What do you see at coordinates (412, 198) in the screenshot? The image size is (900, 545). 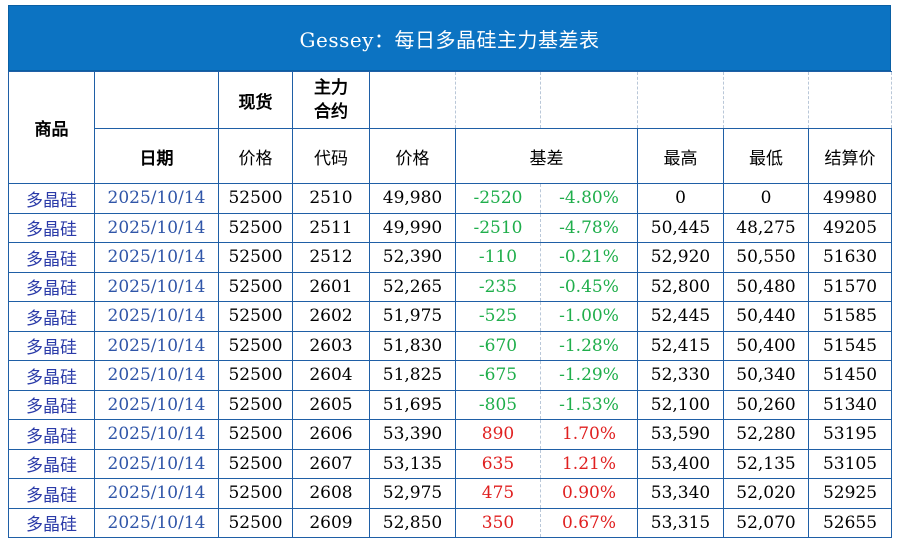 I see `contract-price-cell: 49,980` at bounding box center [412, 198].